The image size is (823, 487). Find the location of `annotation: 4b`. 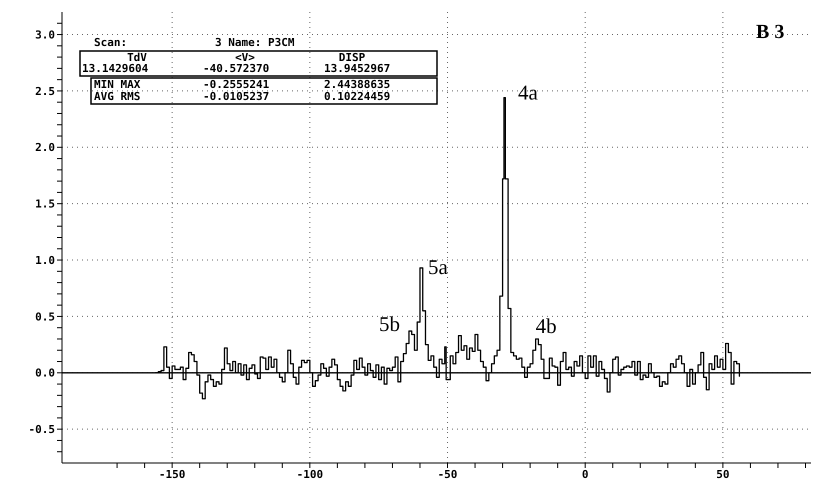

annotation: 4b is located at coordinates (546, 326).